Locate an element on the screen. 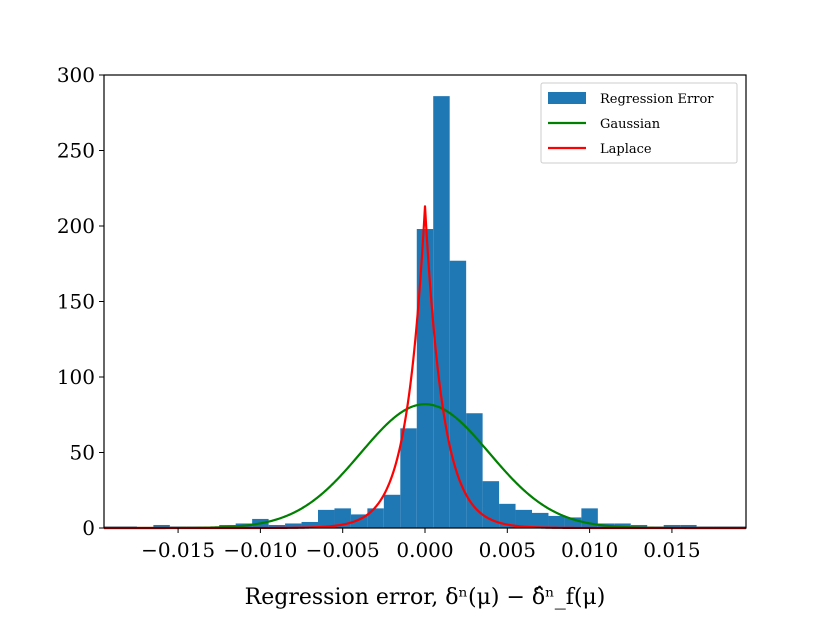 Image resolution: width=830 pixels, height=623 pixels. y-tick-label: 100 is located at coordinates (76, 377).